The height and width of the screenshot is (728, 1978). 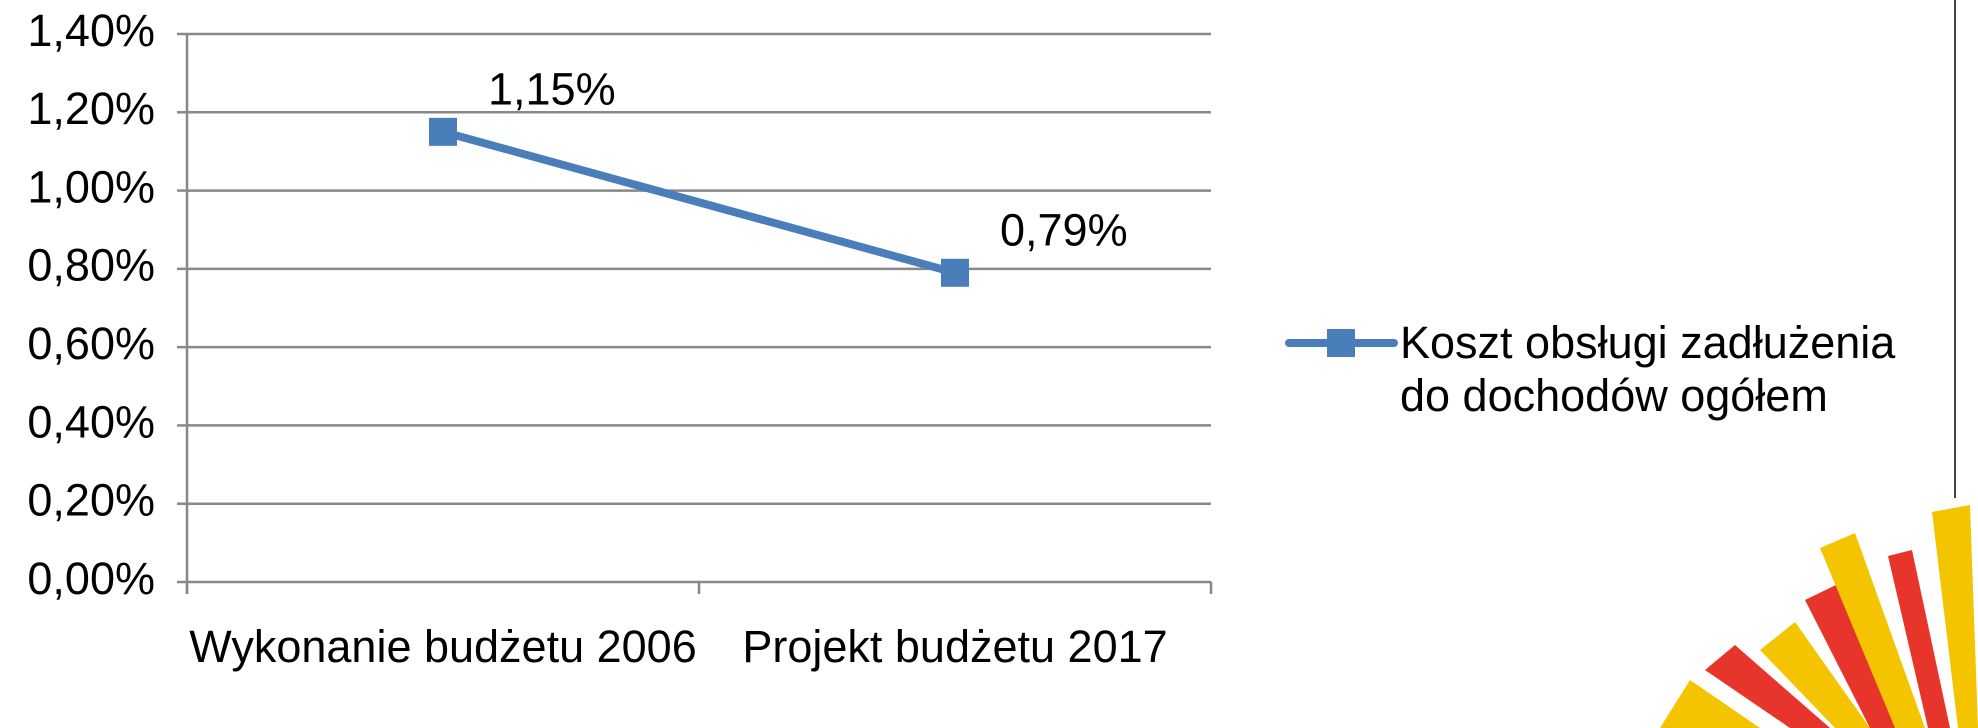 I want to click on data-label: 1,15%, so click(x=552, y=89).